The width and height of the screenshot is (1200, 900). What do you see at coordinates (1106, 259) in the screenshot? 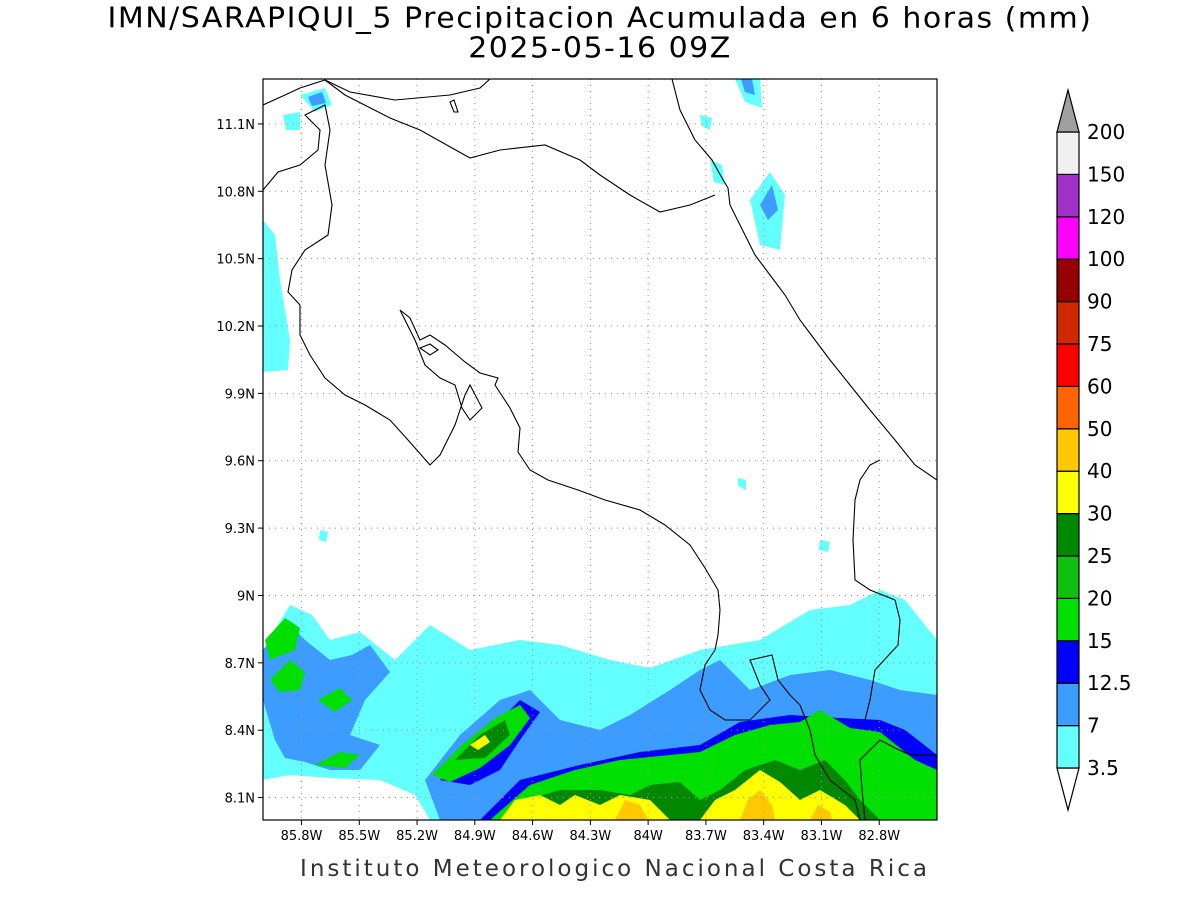
I see `colorbar-label: 100` at bounding box center [1106, 259].